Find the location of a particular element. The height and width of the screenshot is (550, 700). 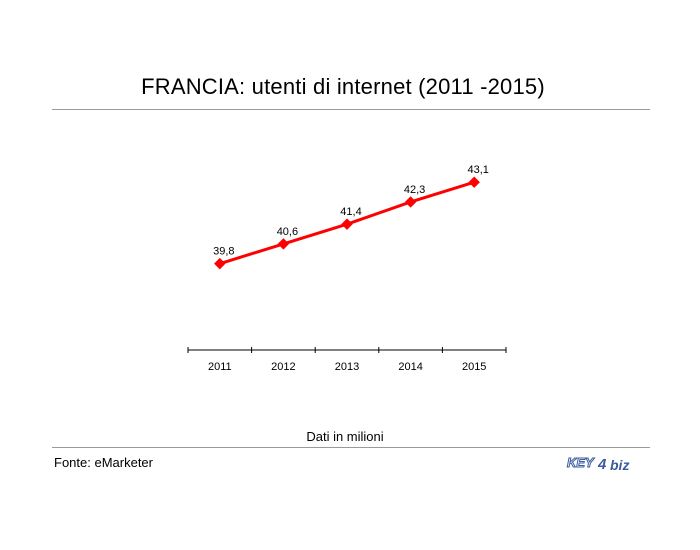

logo-key-text: KEY is located at coordinates (581, 462).